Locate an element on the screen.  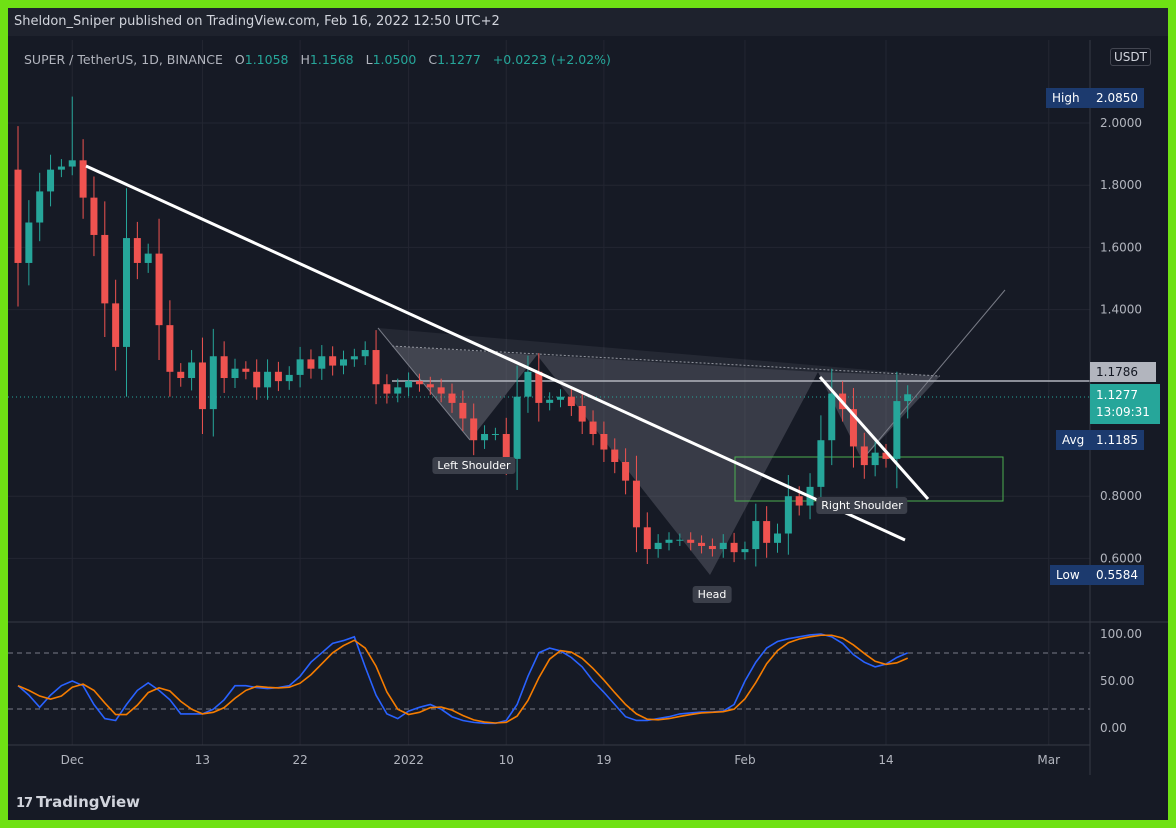
price-tick-label: 2.0000 is located at coordinates (1121, 123).